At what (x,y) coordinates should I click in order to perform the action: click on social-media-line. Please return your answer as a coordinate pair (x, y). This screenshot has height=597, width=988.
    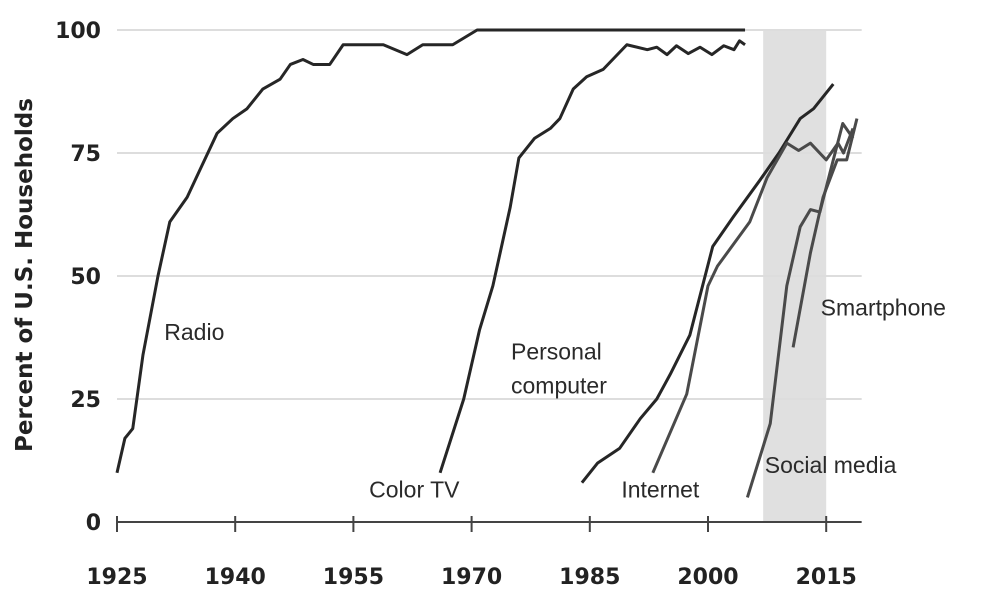
    Looking at the image, I should click on (800, 309).